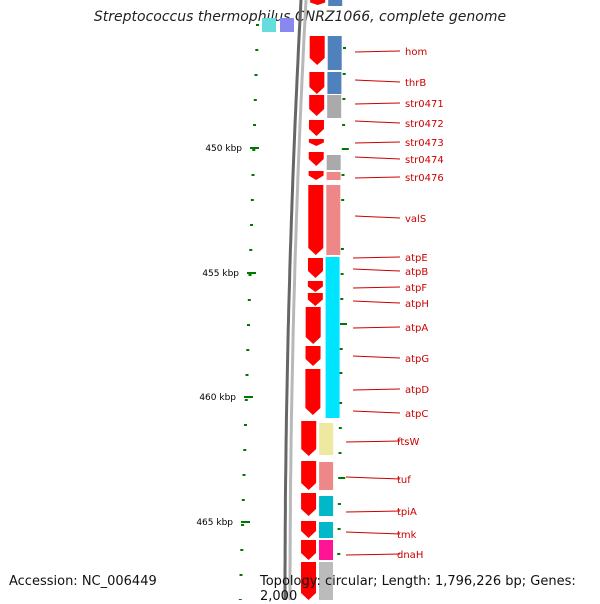 This screenshot has width=600, height=604. Describe the element at coordinates (416, 258) in the screenshot. I see `gene-label: atpE` at that location.